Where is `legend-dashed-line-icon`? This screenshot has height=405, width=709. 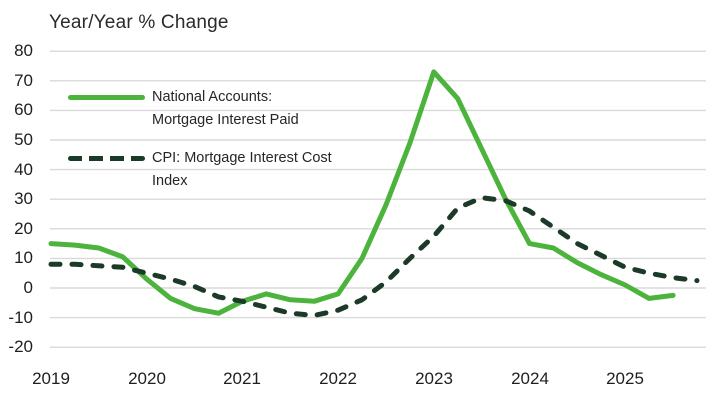 legend-dashed-line-icon is located at coordinates (106, 158).